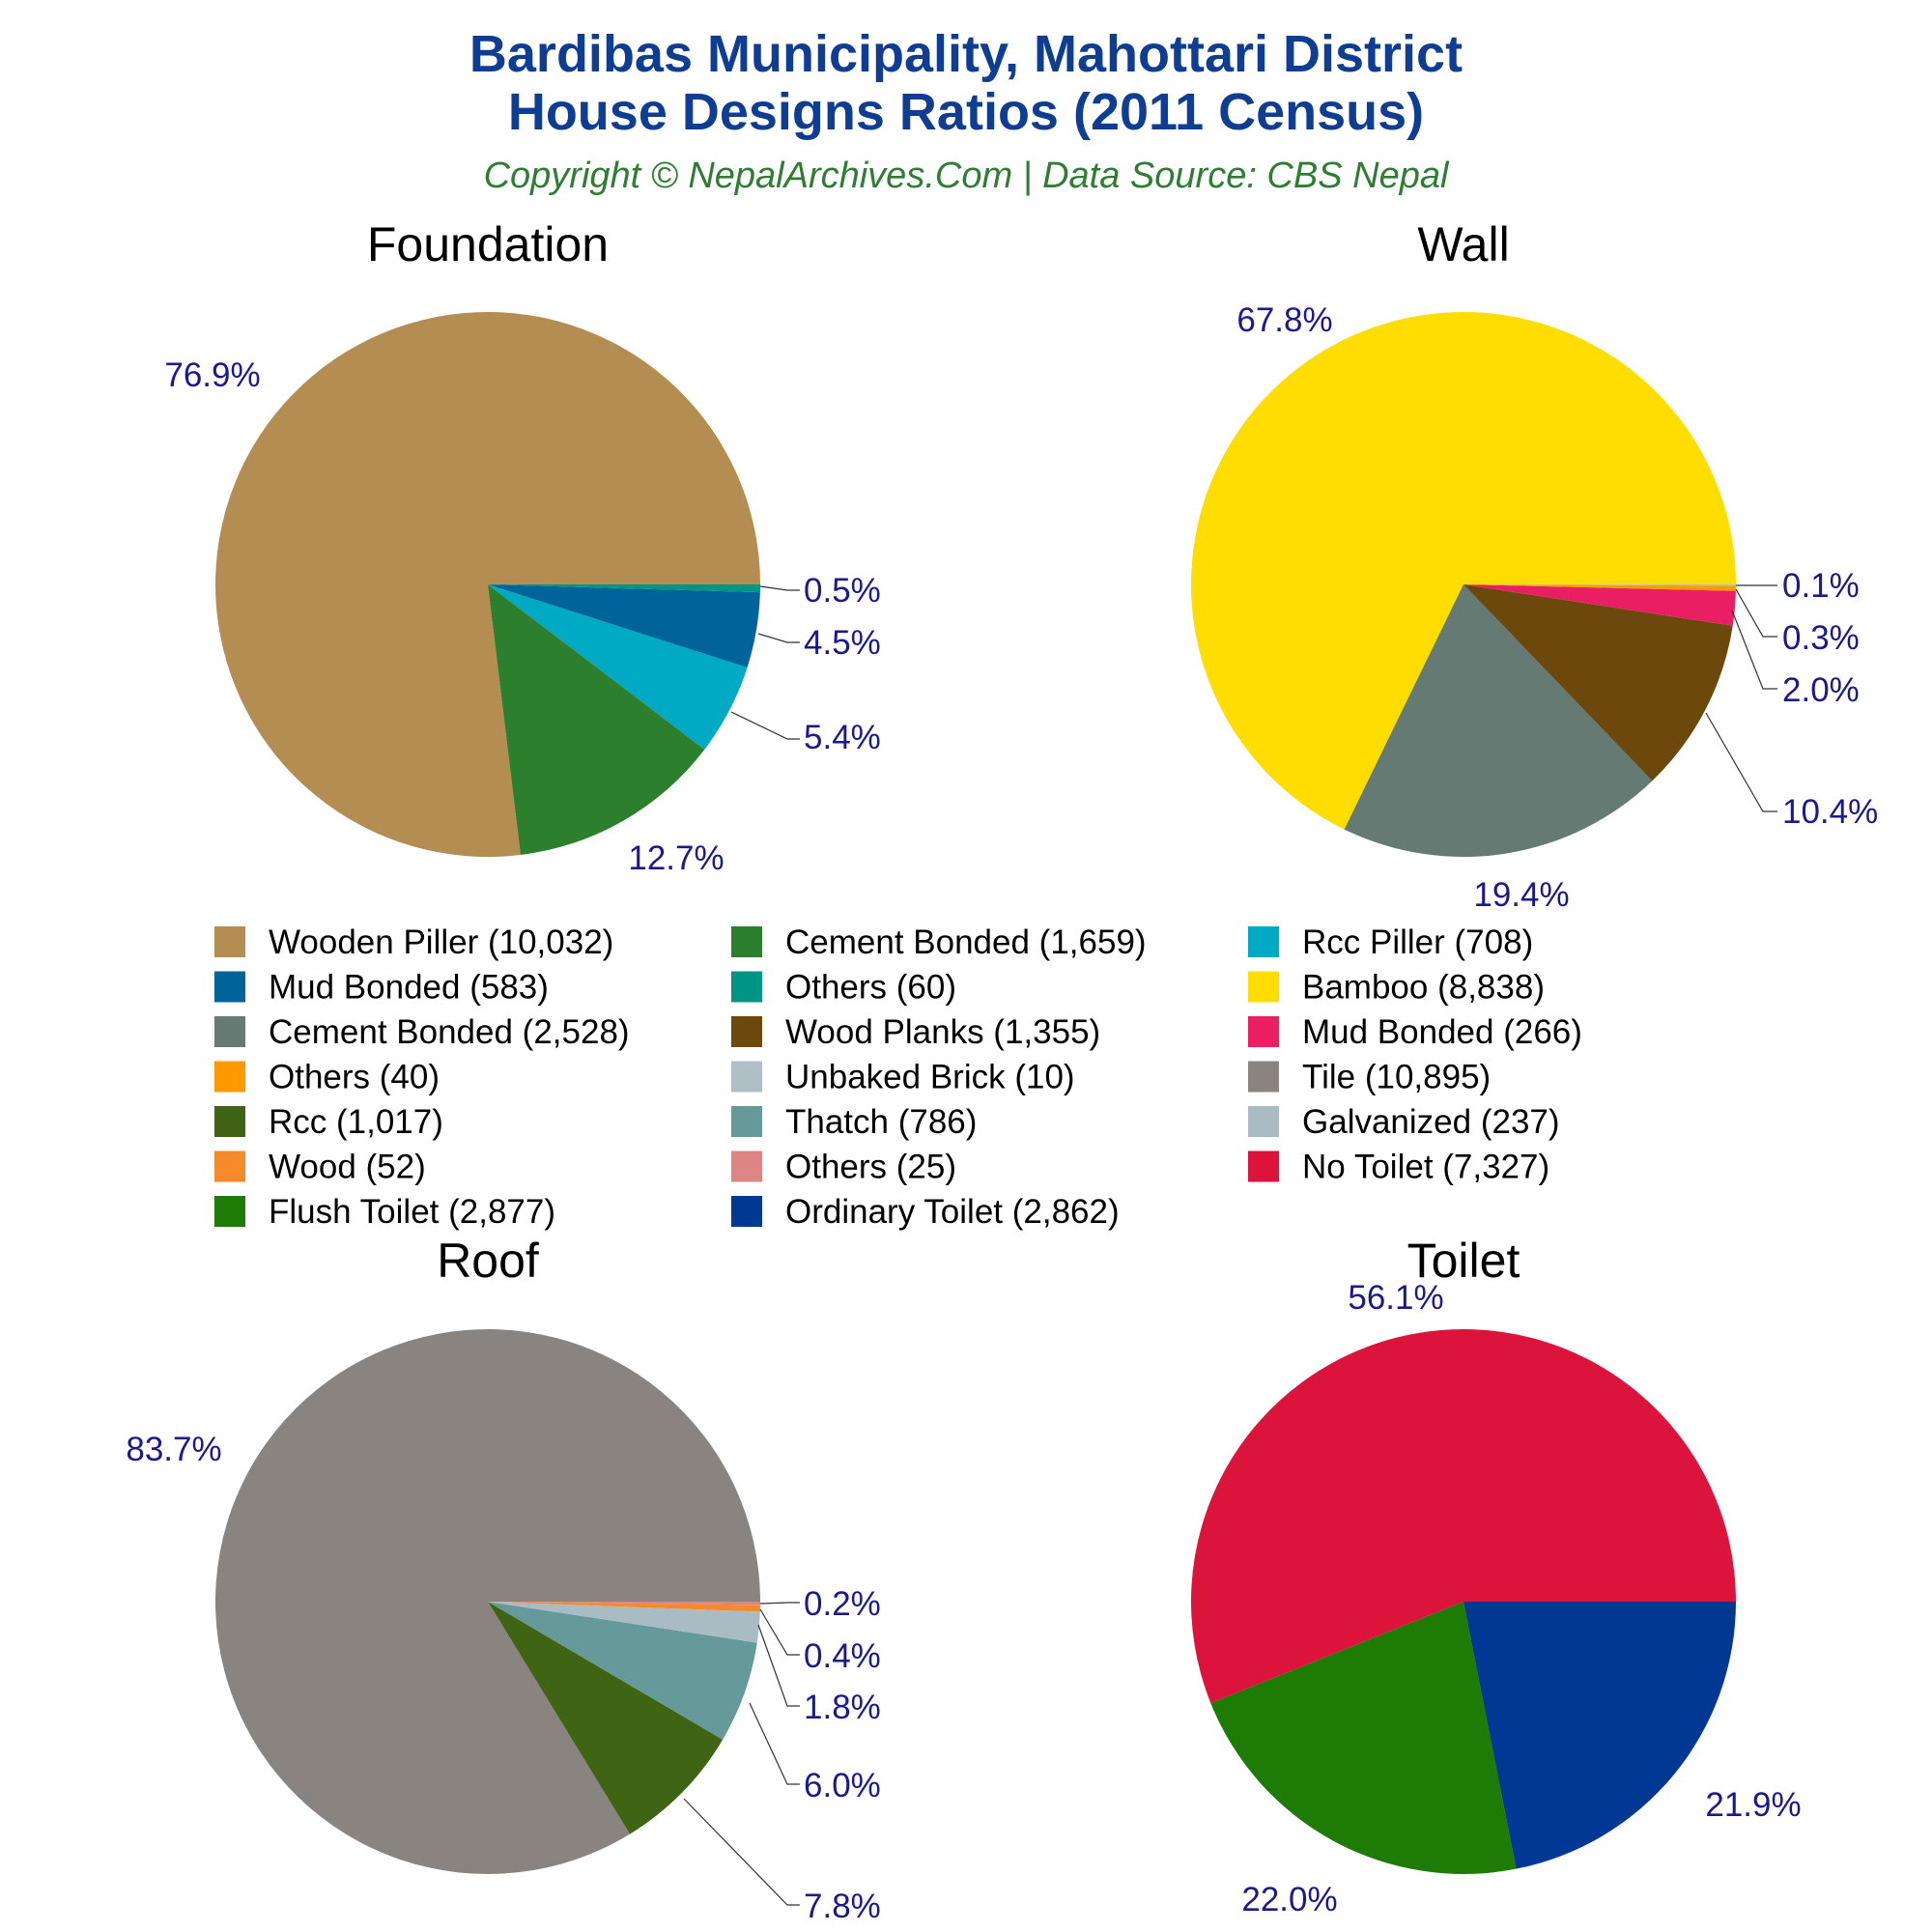 The image size is (1932, 1932). I want to click on legend-item-others-60: Others (60), so click(843, 988).